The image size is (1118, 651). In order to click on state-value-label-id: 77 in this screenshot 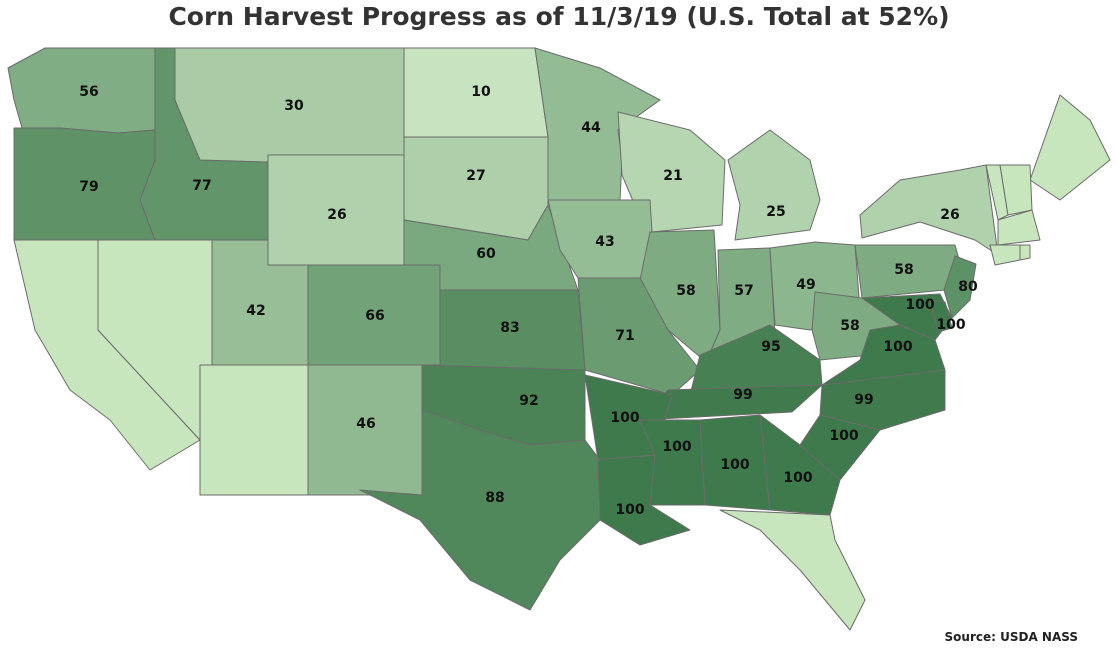, I will do `click(201, 186)`.